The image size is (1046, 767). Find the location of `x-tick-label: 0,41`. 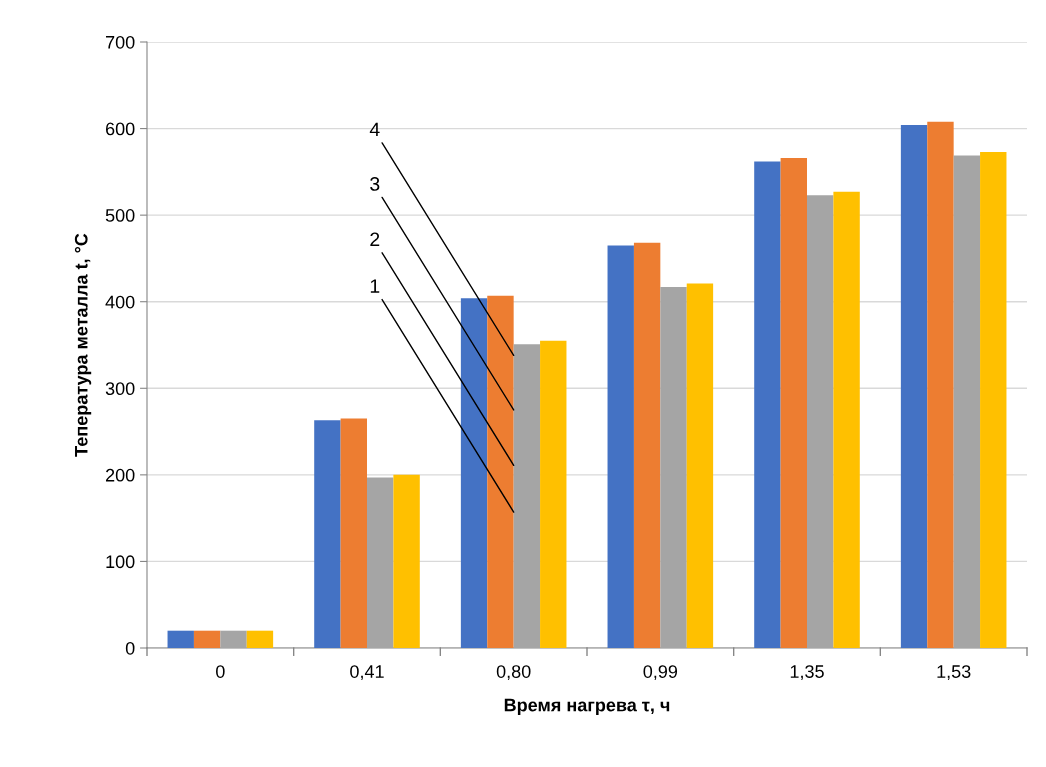

x-tick-label: 0,41 is located at coordinates (367, 673).